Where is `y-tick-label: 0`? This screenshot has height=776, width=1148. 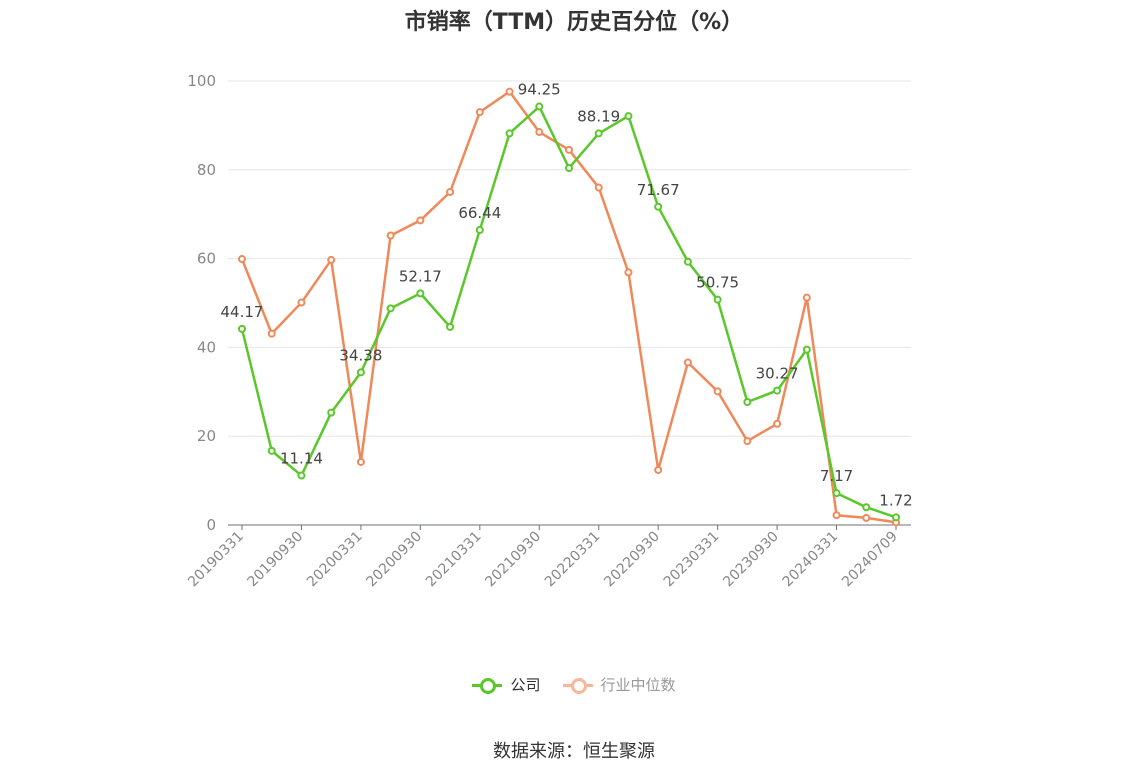
y-tick-label: 0 is located at coordinates (211, 525).